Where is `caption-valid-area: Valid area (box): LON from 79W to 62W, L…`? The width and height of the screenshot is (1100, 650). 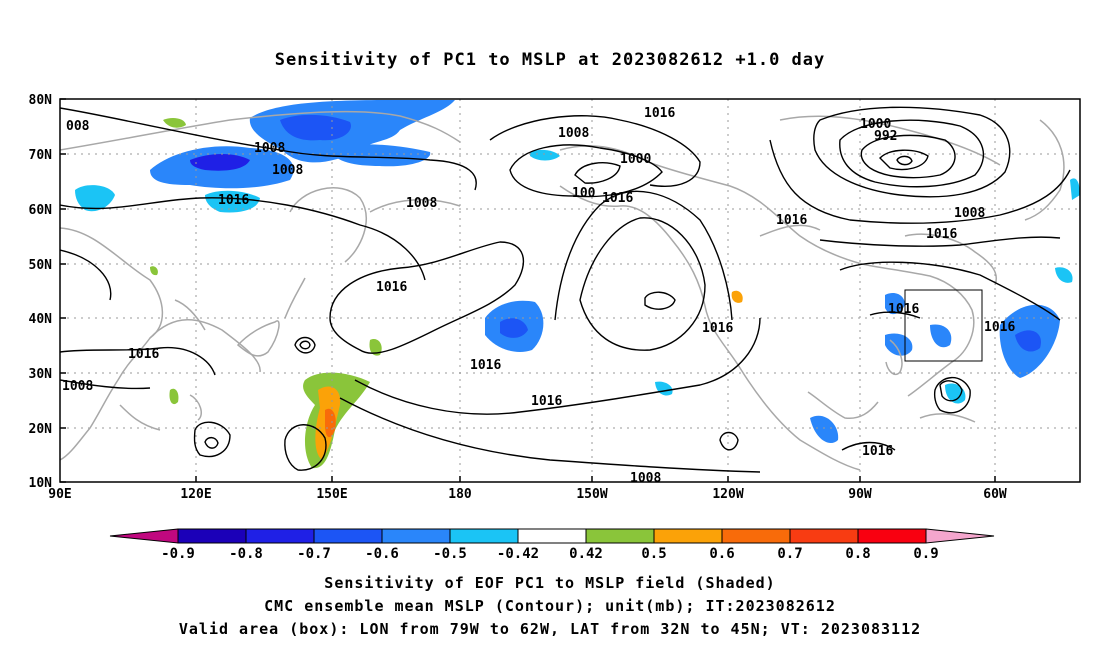 caption-valid-area: Valid area (box): LON from 79W to 62W, L… is located at coordinates (550, 629).